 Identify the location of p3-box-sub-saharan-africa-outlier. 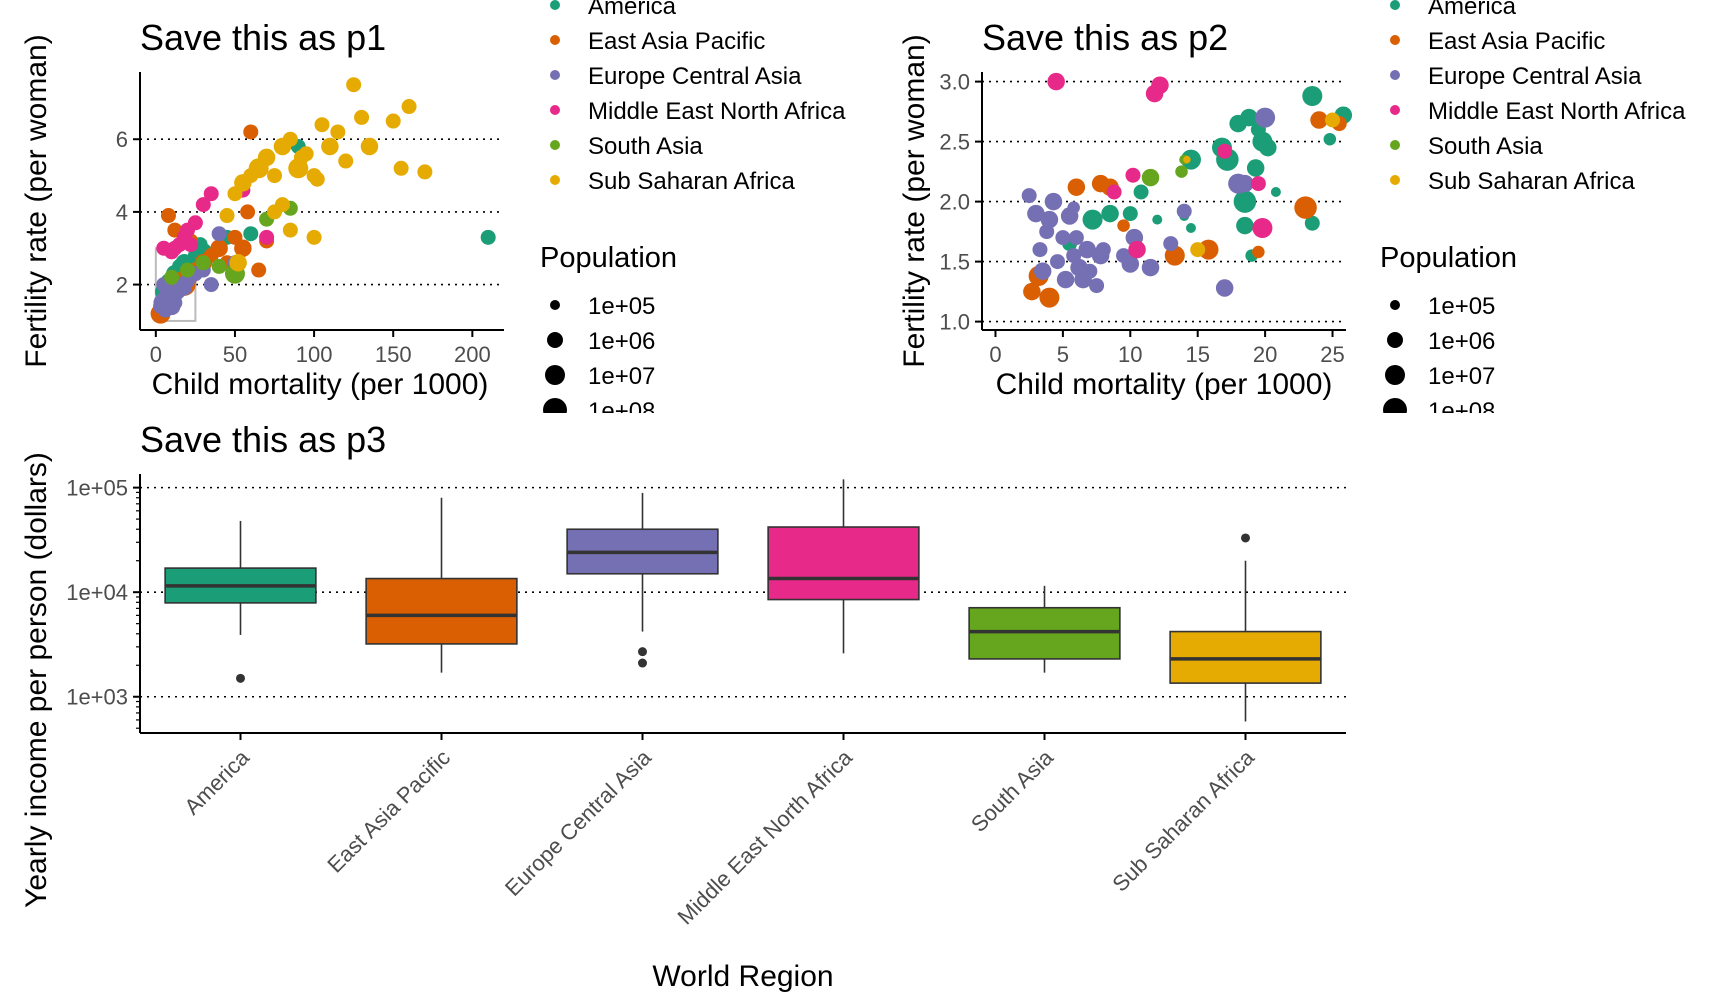
(1245, 538).